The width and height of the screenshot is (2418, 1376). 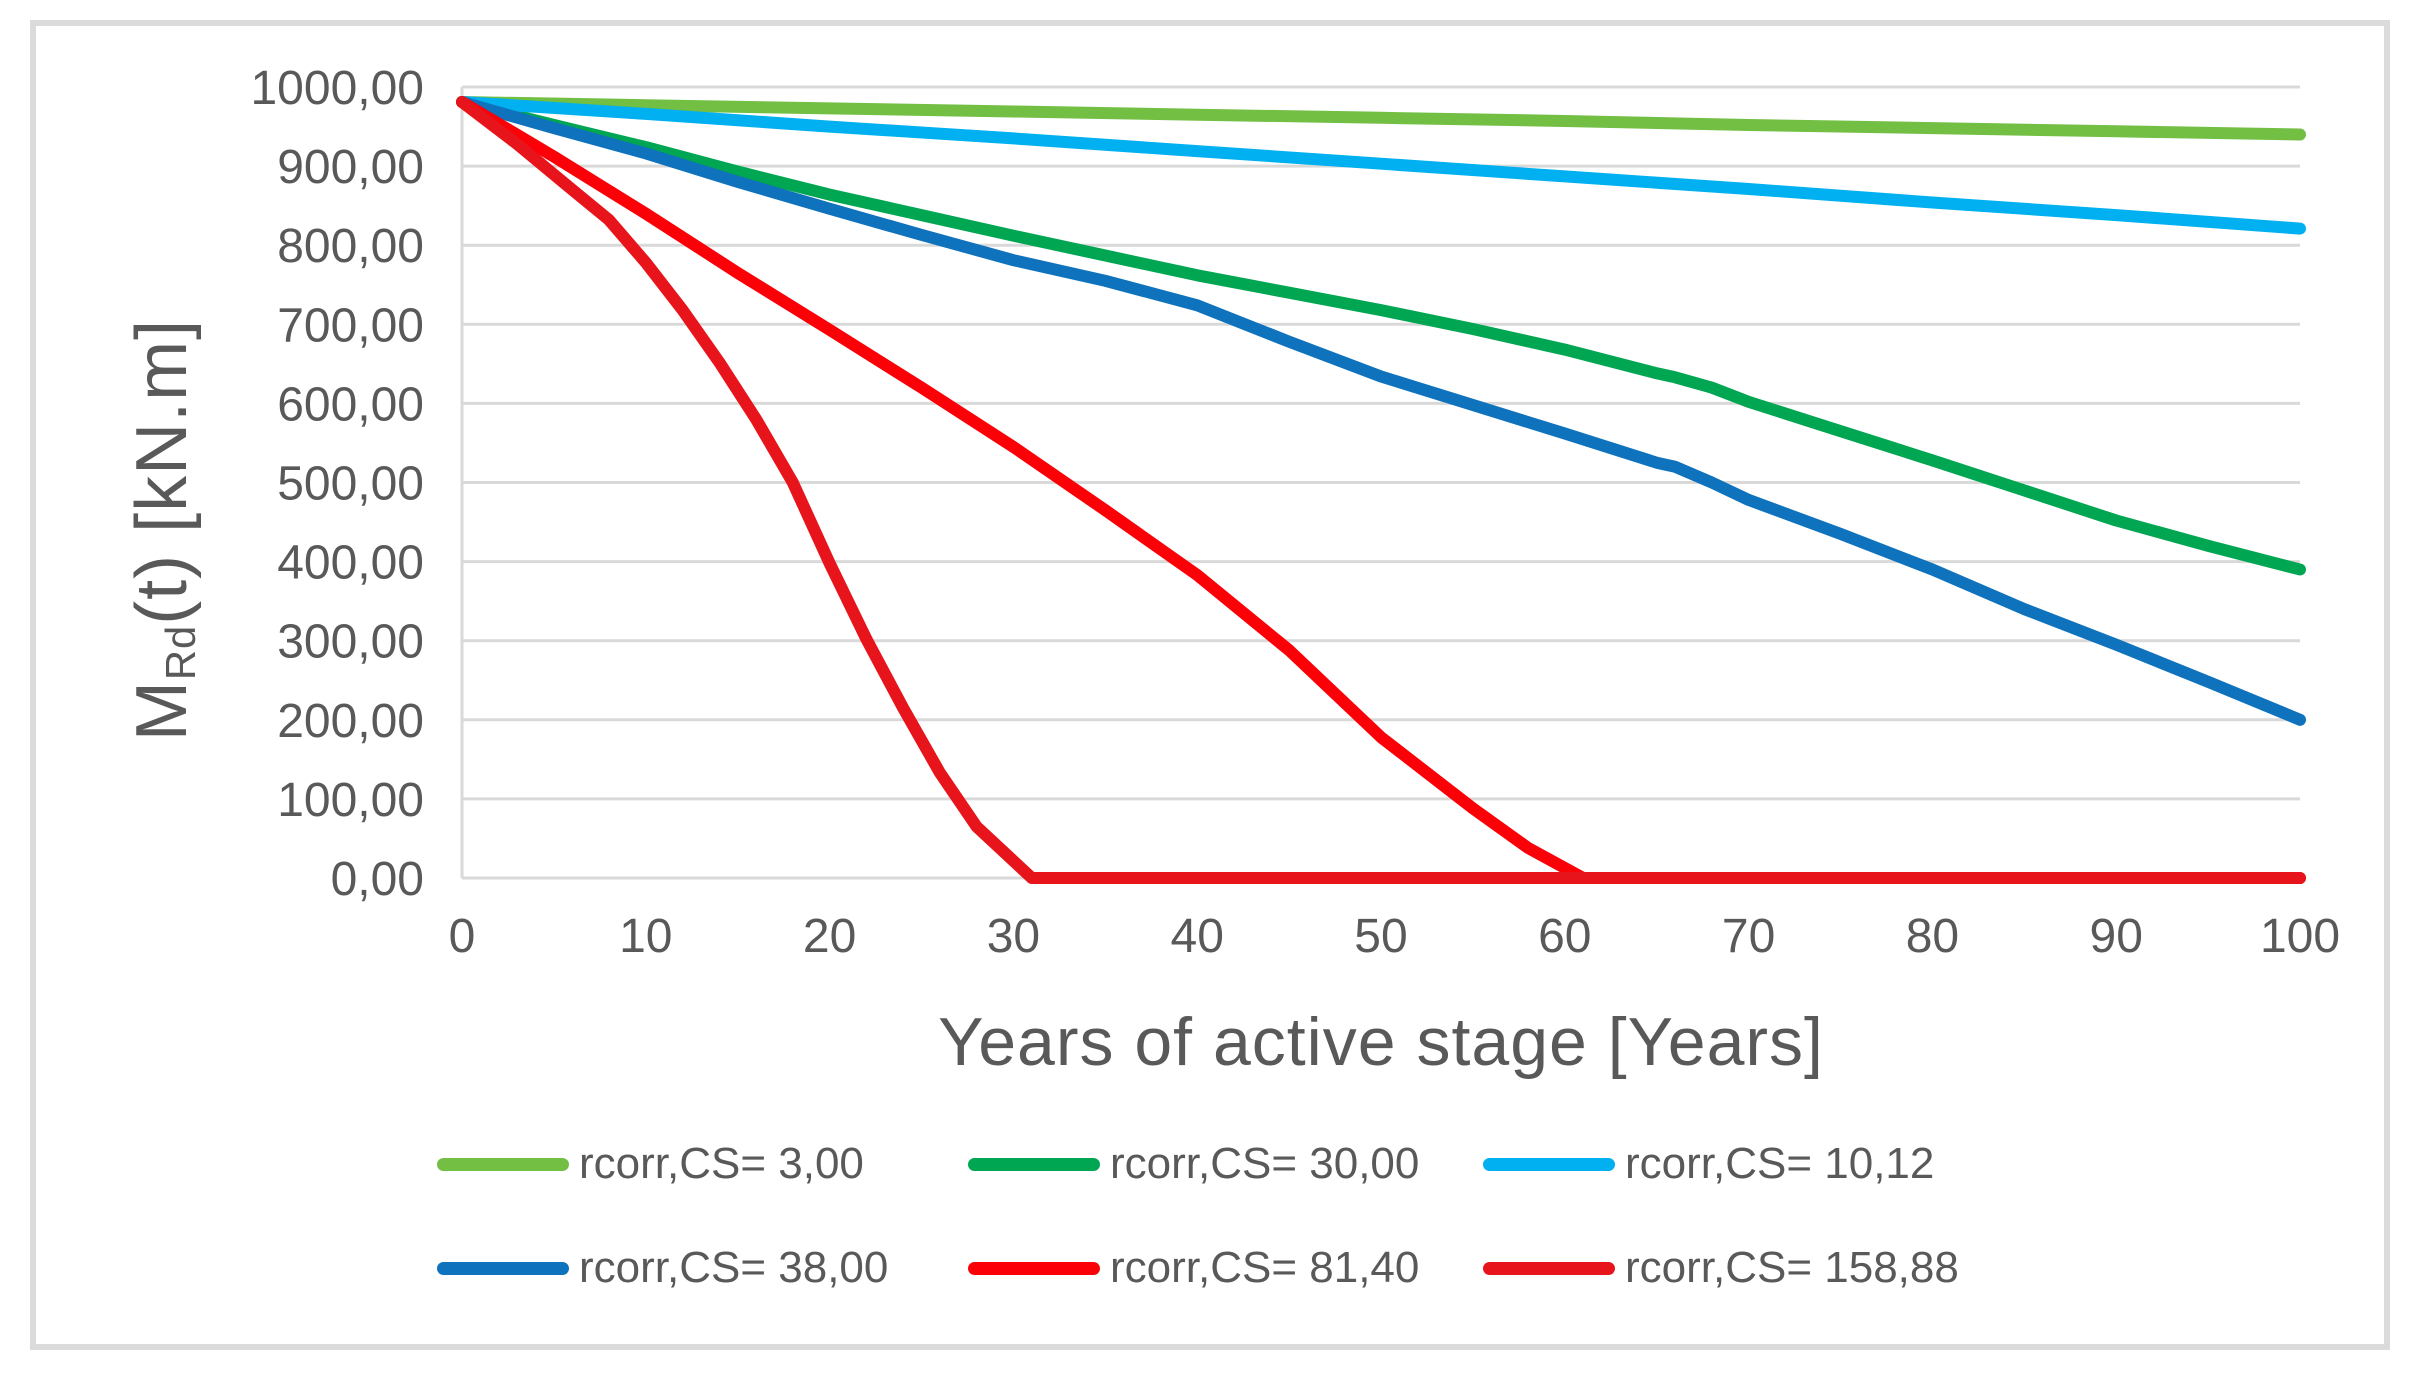 What do you see at coordinates (350, 721) in the screenshot?
I see `y-tick-label-200: 200,00` at bounding box center [350, 721].